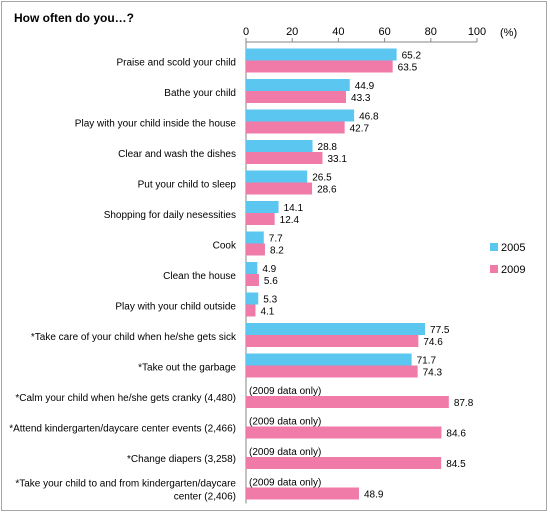 The width and height of the screenshot is (550, 514). What do you see at coordinates (176, 62) in the screenshot?
I see `category-label: Praise and scold your child` at bounding box center [176, 62].